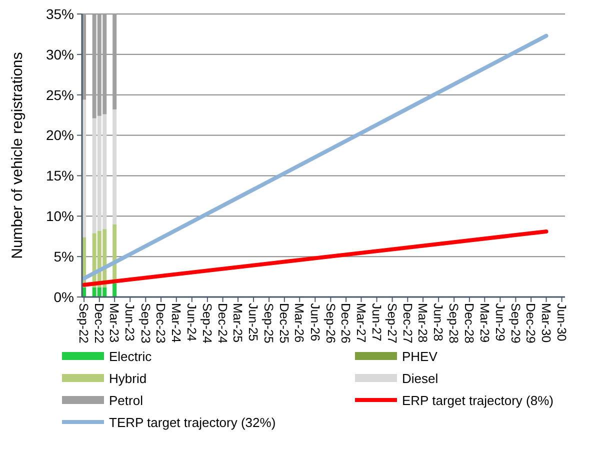  I want to click on y-tick-label: 0%, so click(64, 296).